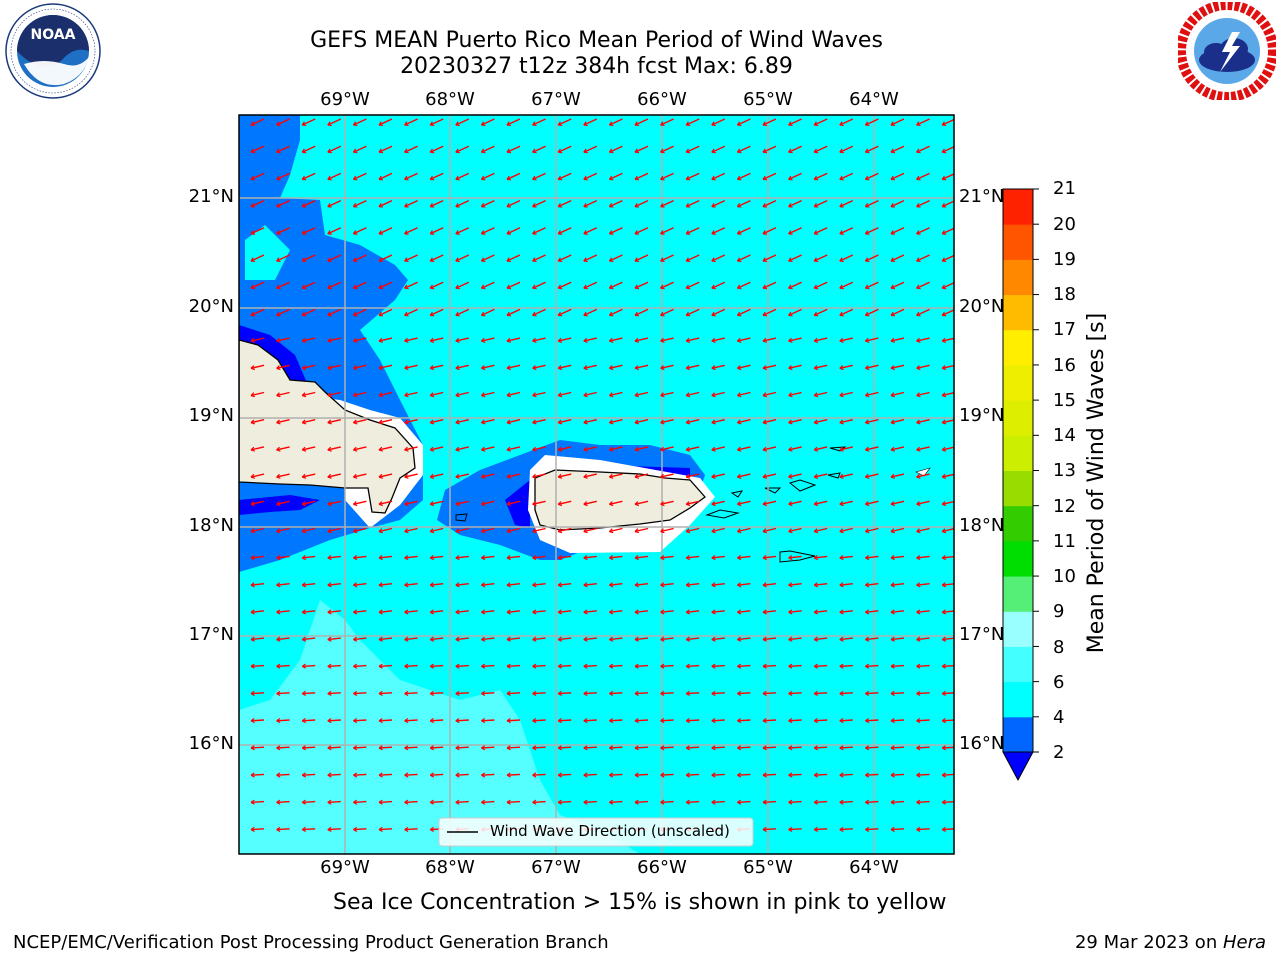 This screenshot has height=960, width=1280. I want to click on contour-under-2s-pr-west, so click(517, 504).